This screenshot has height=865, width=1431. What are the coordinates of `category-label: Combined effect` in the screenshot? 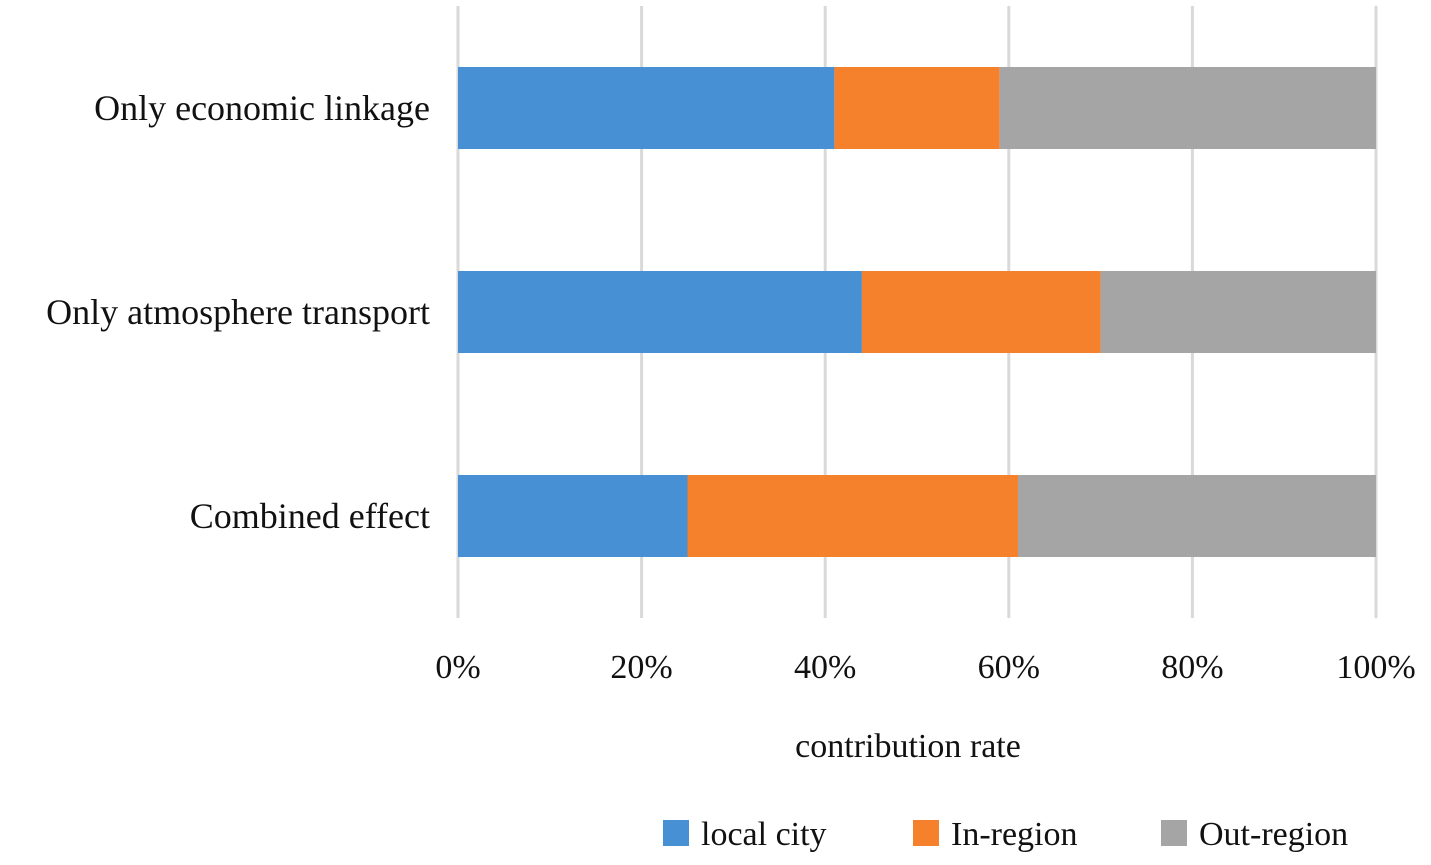 It's located at (310, 516).